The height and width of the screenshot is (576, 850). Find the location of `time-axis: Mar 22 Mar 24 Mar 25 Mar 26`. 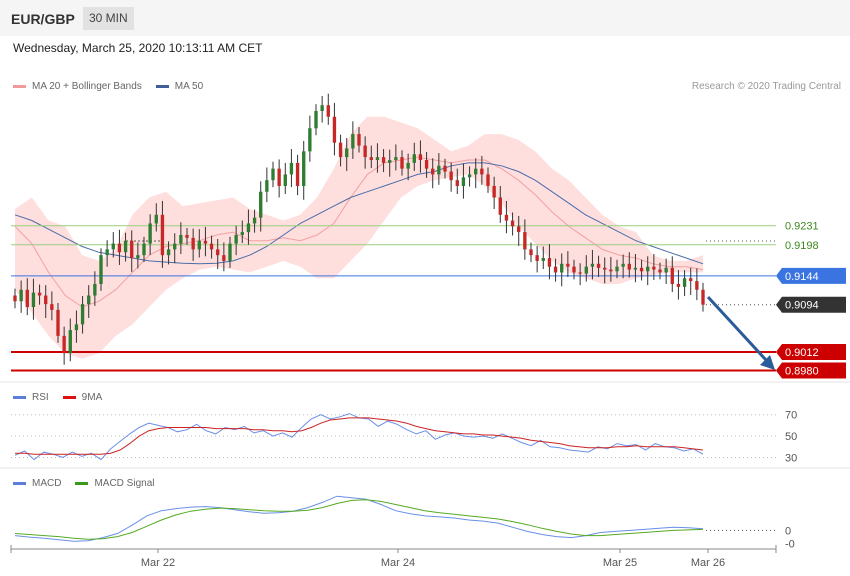

time-axis: Mar 22 Mar 24 Mar 25 Mar 26 is located at coordinates (393, 557).